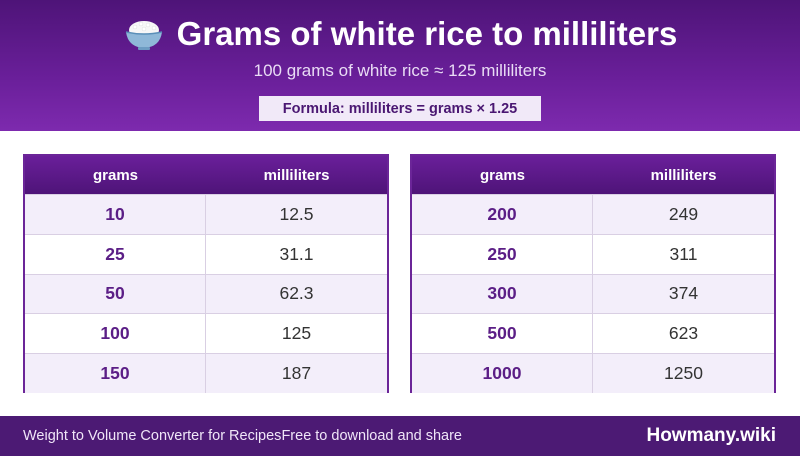 Image resolution: width=800 pixels, height=456 pixels. Describe the element at coordinates (502, 254) in the screenshot. I see `grams-cell: 250` at that location.